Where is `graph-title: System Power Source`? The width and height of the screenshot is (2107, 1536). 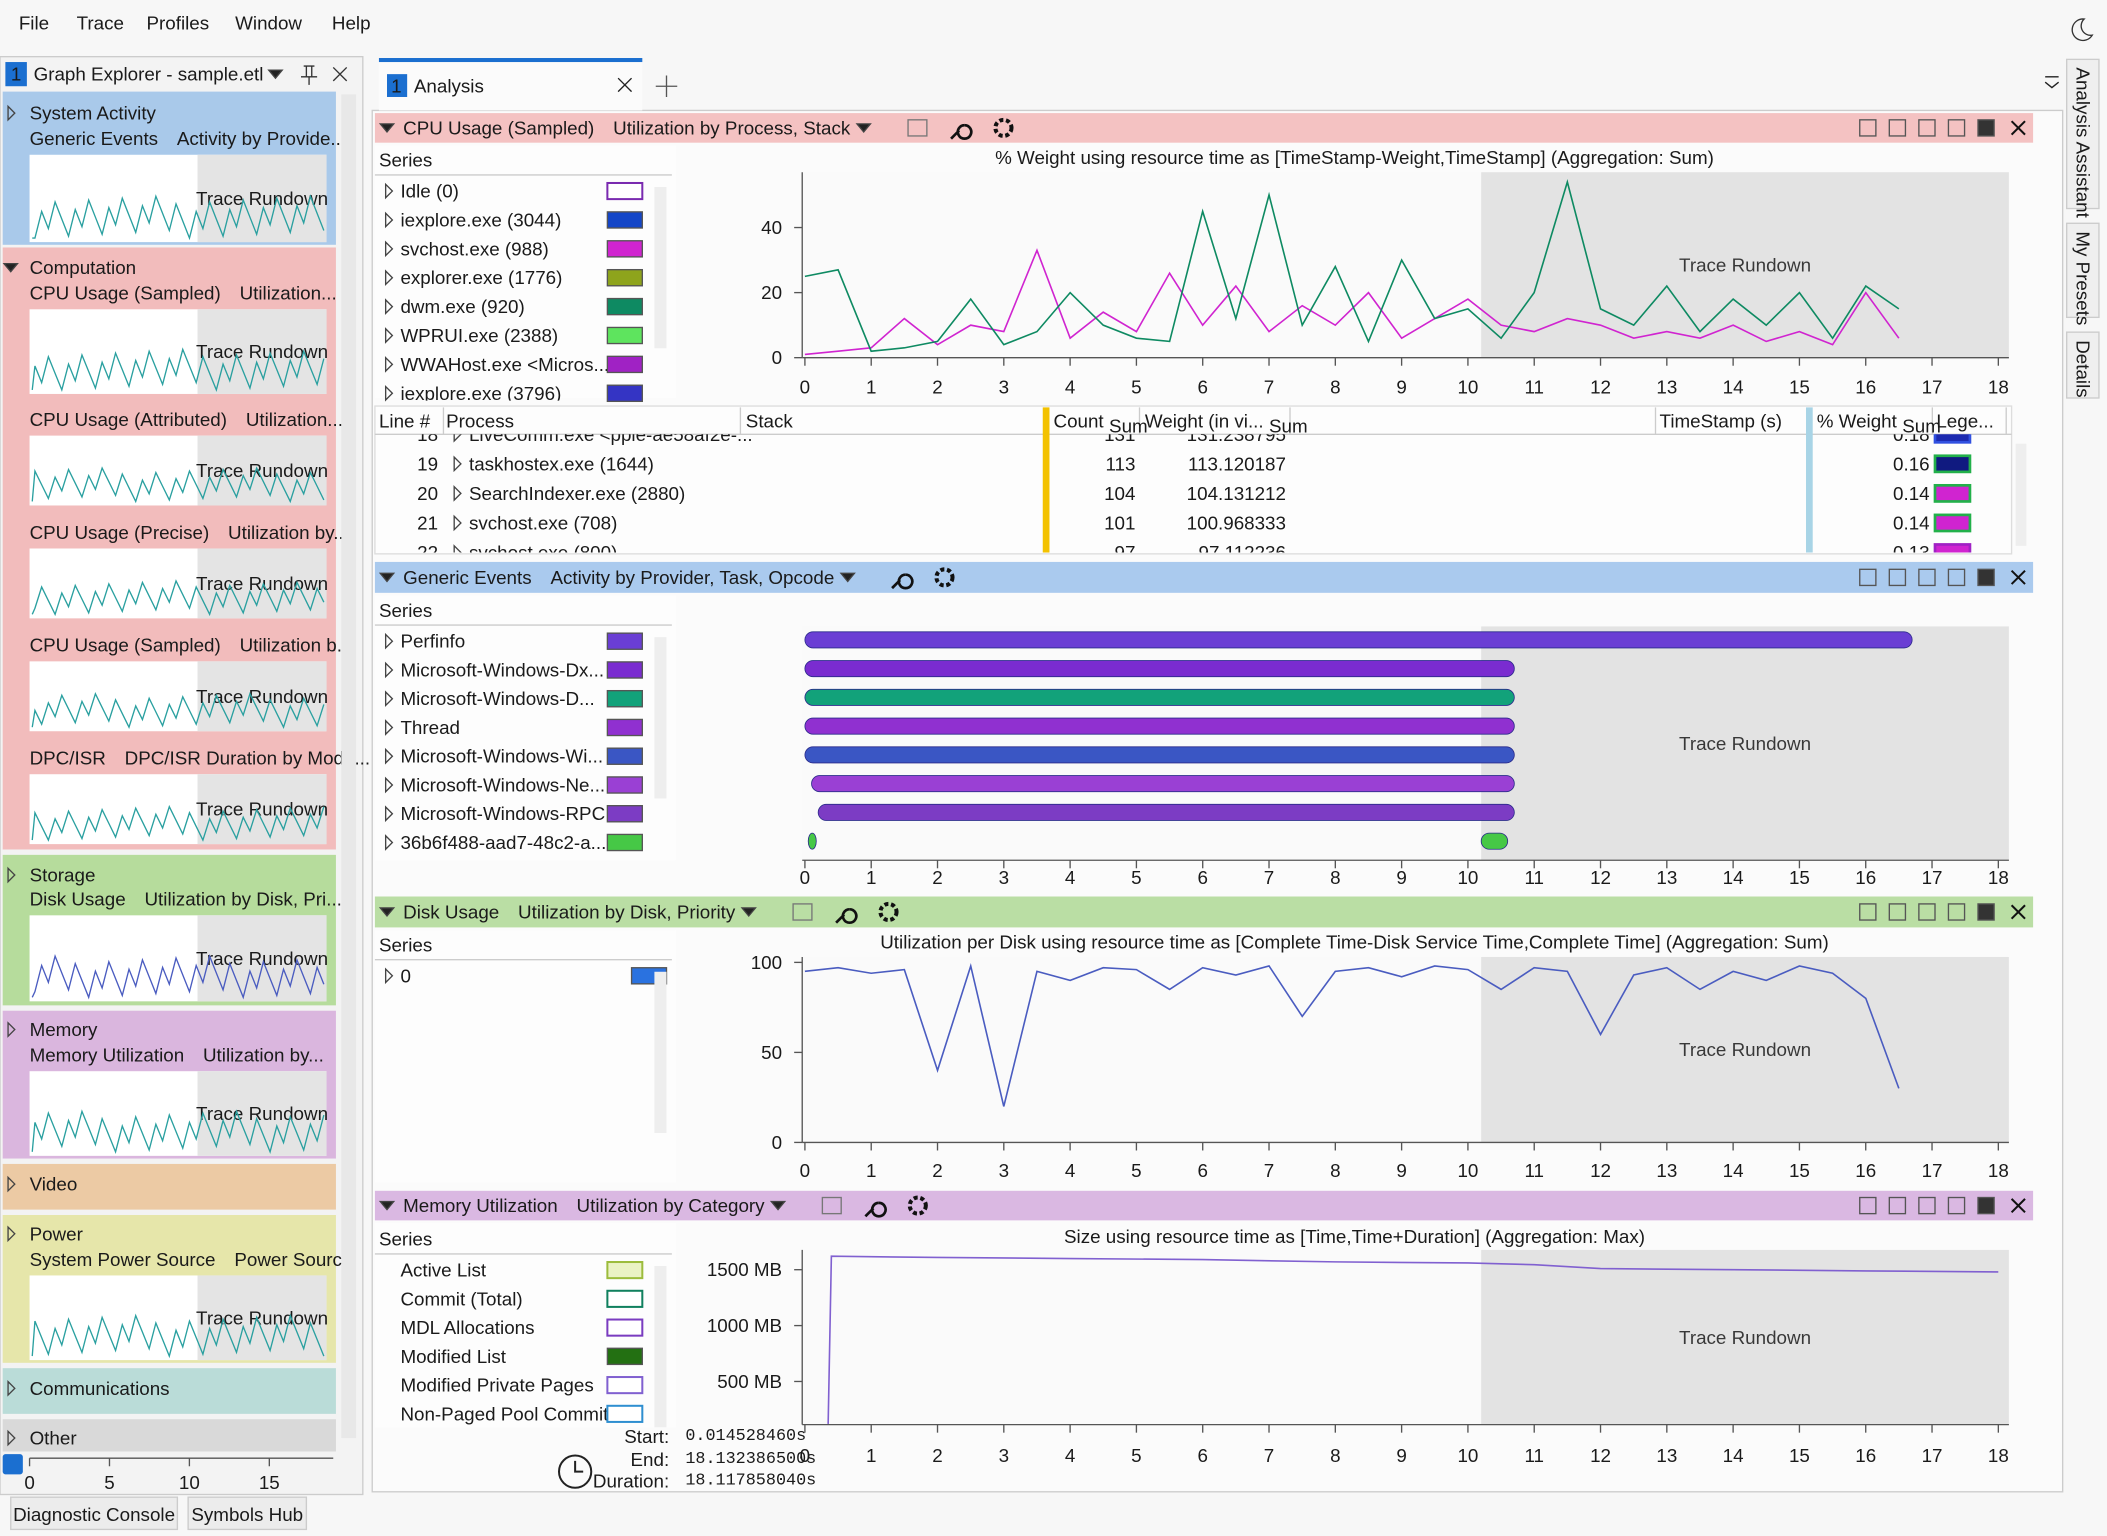 graph-title: System Power Source is located at coordinates (123, 1259).